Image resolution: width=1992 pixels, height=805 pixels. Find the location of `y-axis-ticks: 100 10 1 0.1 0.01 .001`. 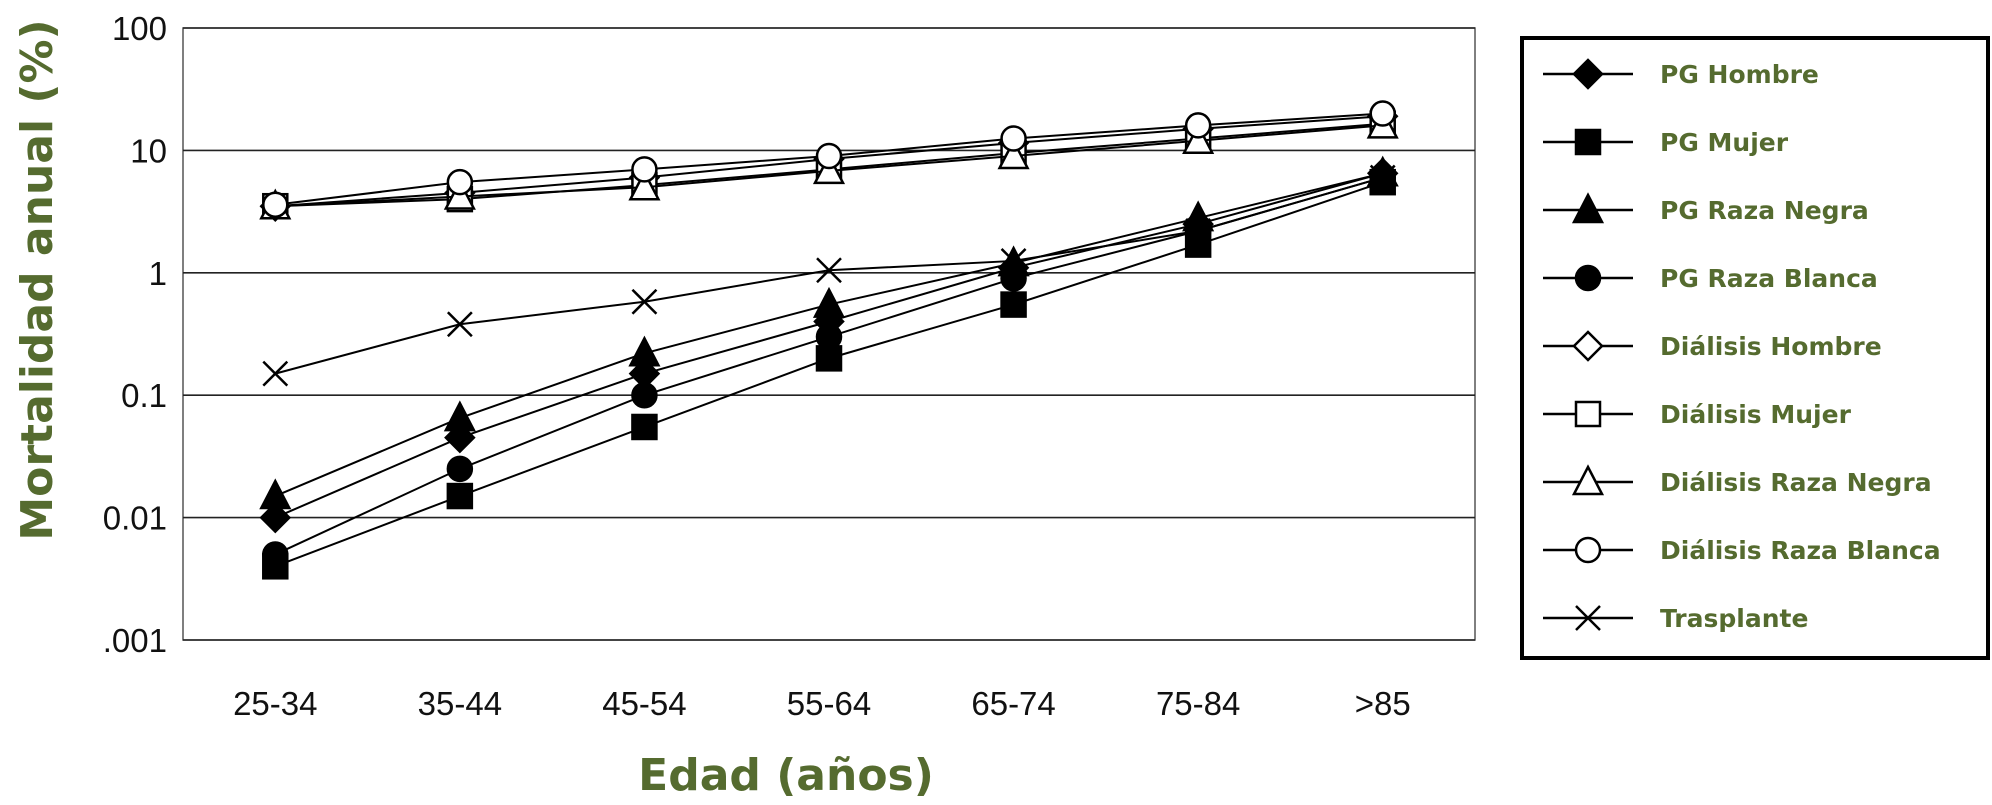

y-axis-ticks: 100 10 1 0.1 0.01 .001 is located at coordinates (135, 334).